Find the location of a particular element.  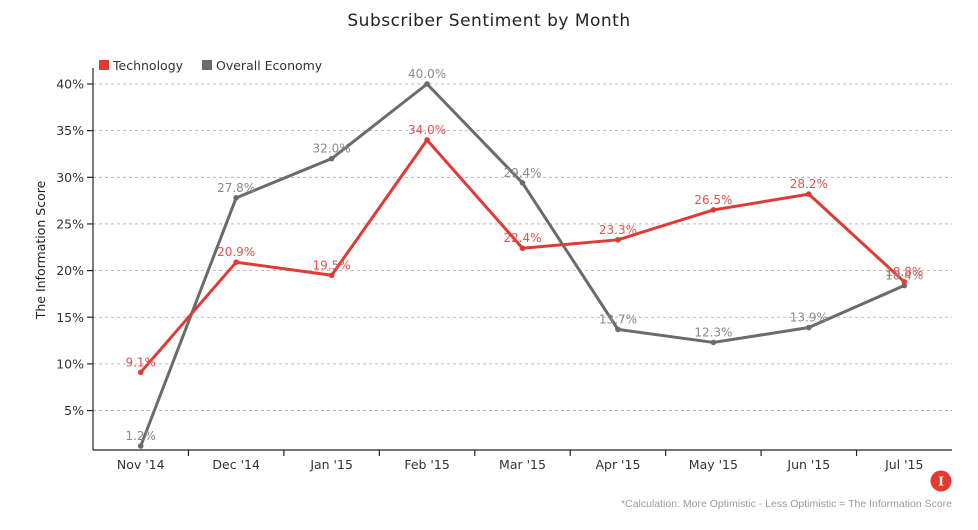

data-label: 1.2% is located at coordinates (140, 436).